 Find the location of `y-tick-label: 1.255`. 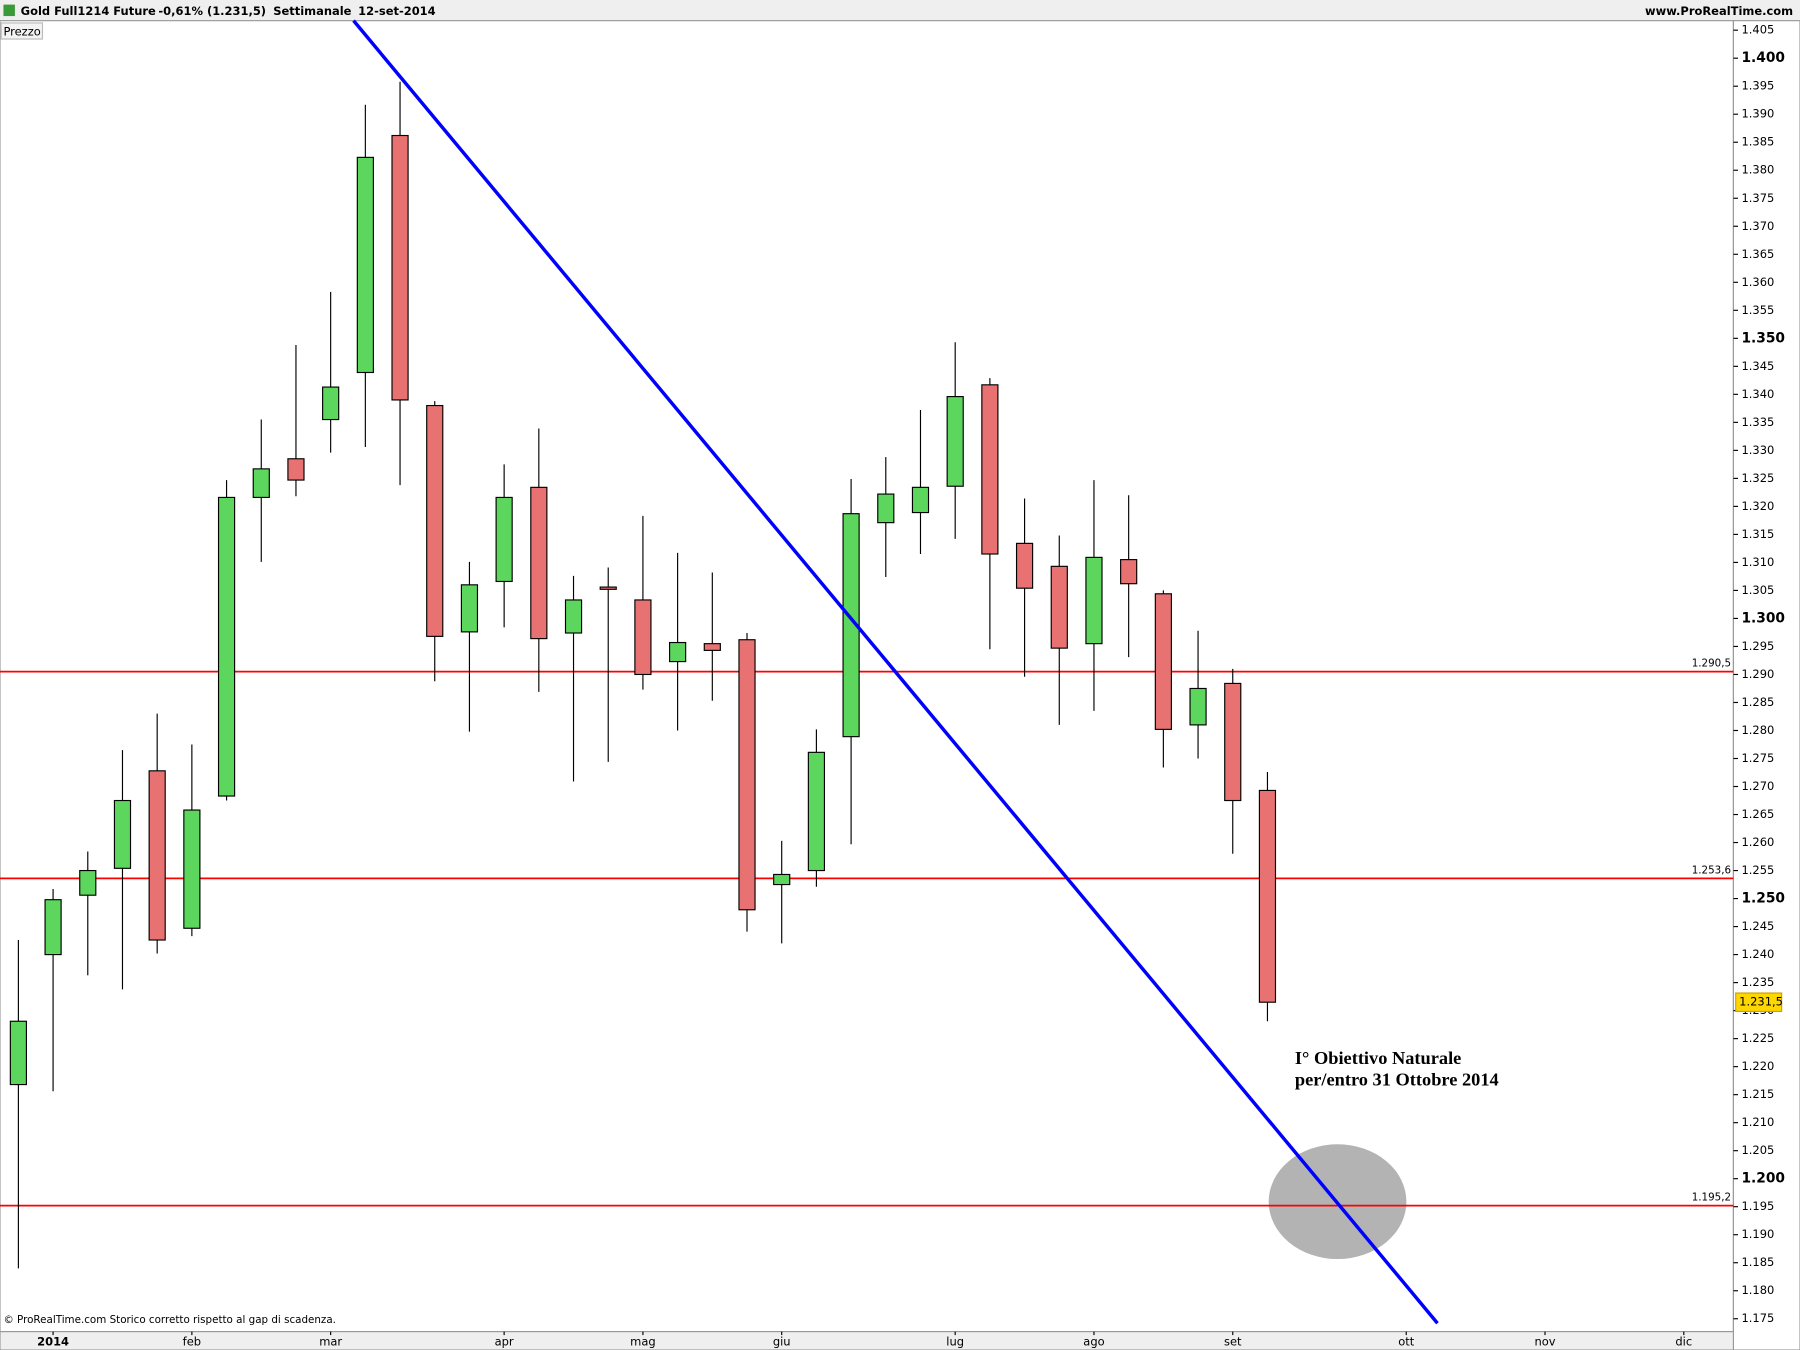

y-tick-label: 1.255 is located at coordinates (1757, 870).